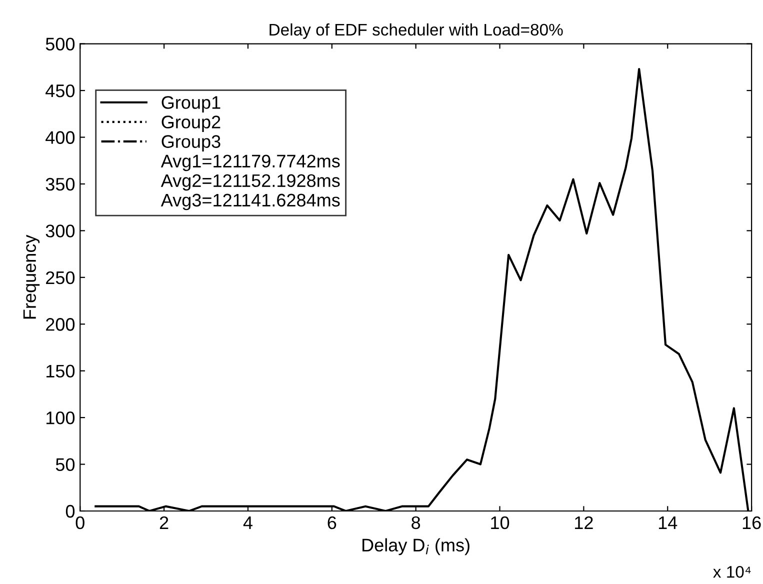 The height and width of the screenshot is (584, 763). I want to click on annotation: Avg3=121141.6284ms, so click(250, 202).